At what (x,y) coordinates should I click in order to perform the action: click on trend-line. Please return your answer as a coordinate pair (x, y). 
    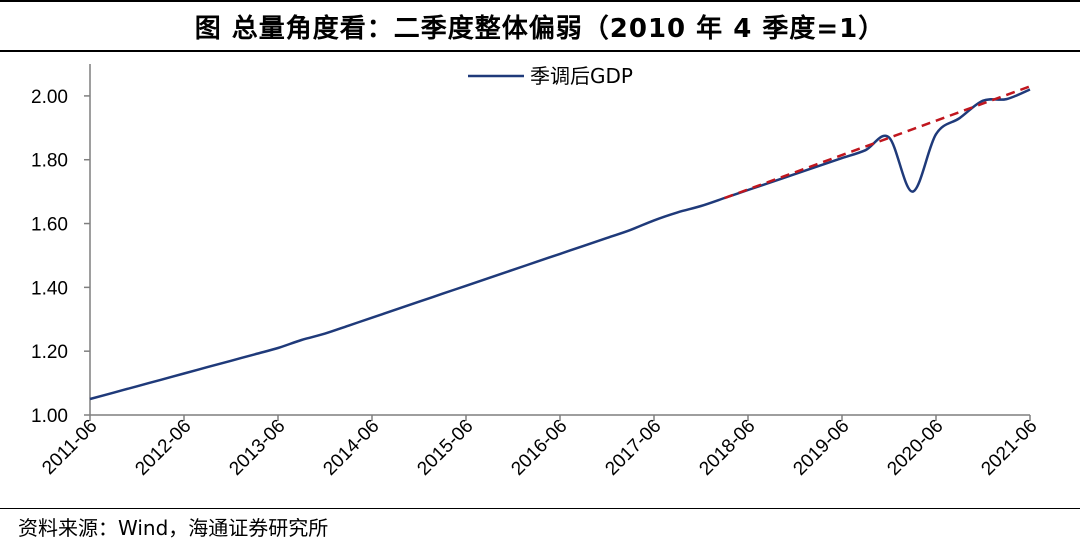
    Looking at the image, I should click on (877, 142).